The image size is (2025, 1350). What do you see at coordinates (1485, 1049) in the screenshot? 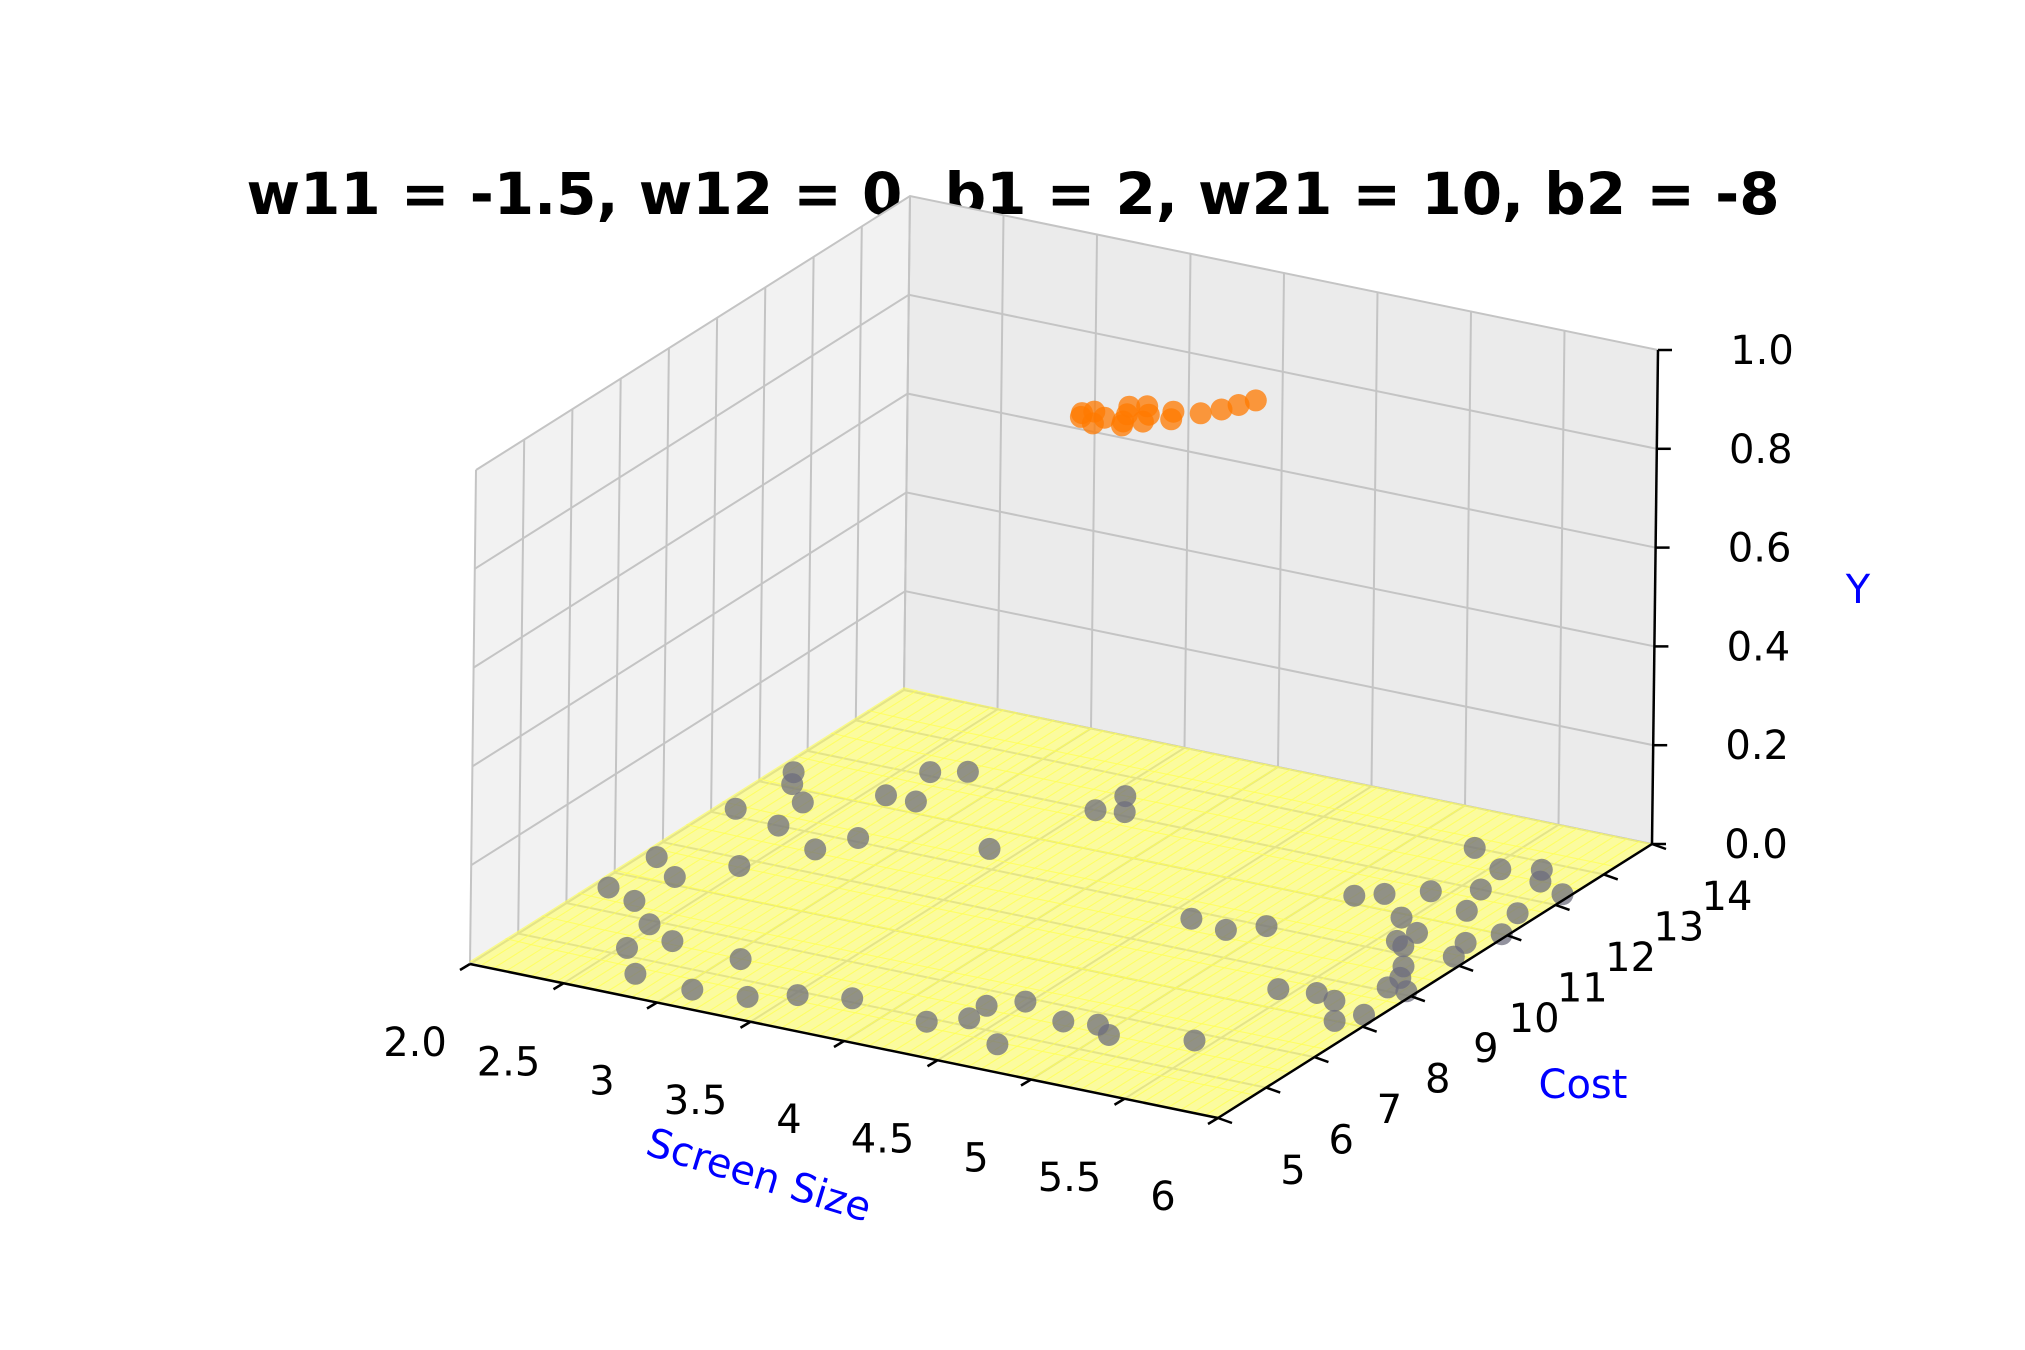
I see `y-tick-label: 9` at bounding box center [1485, 1049].